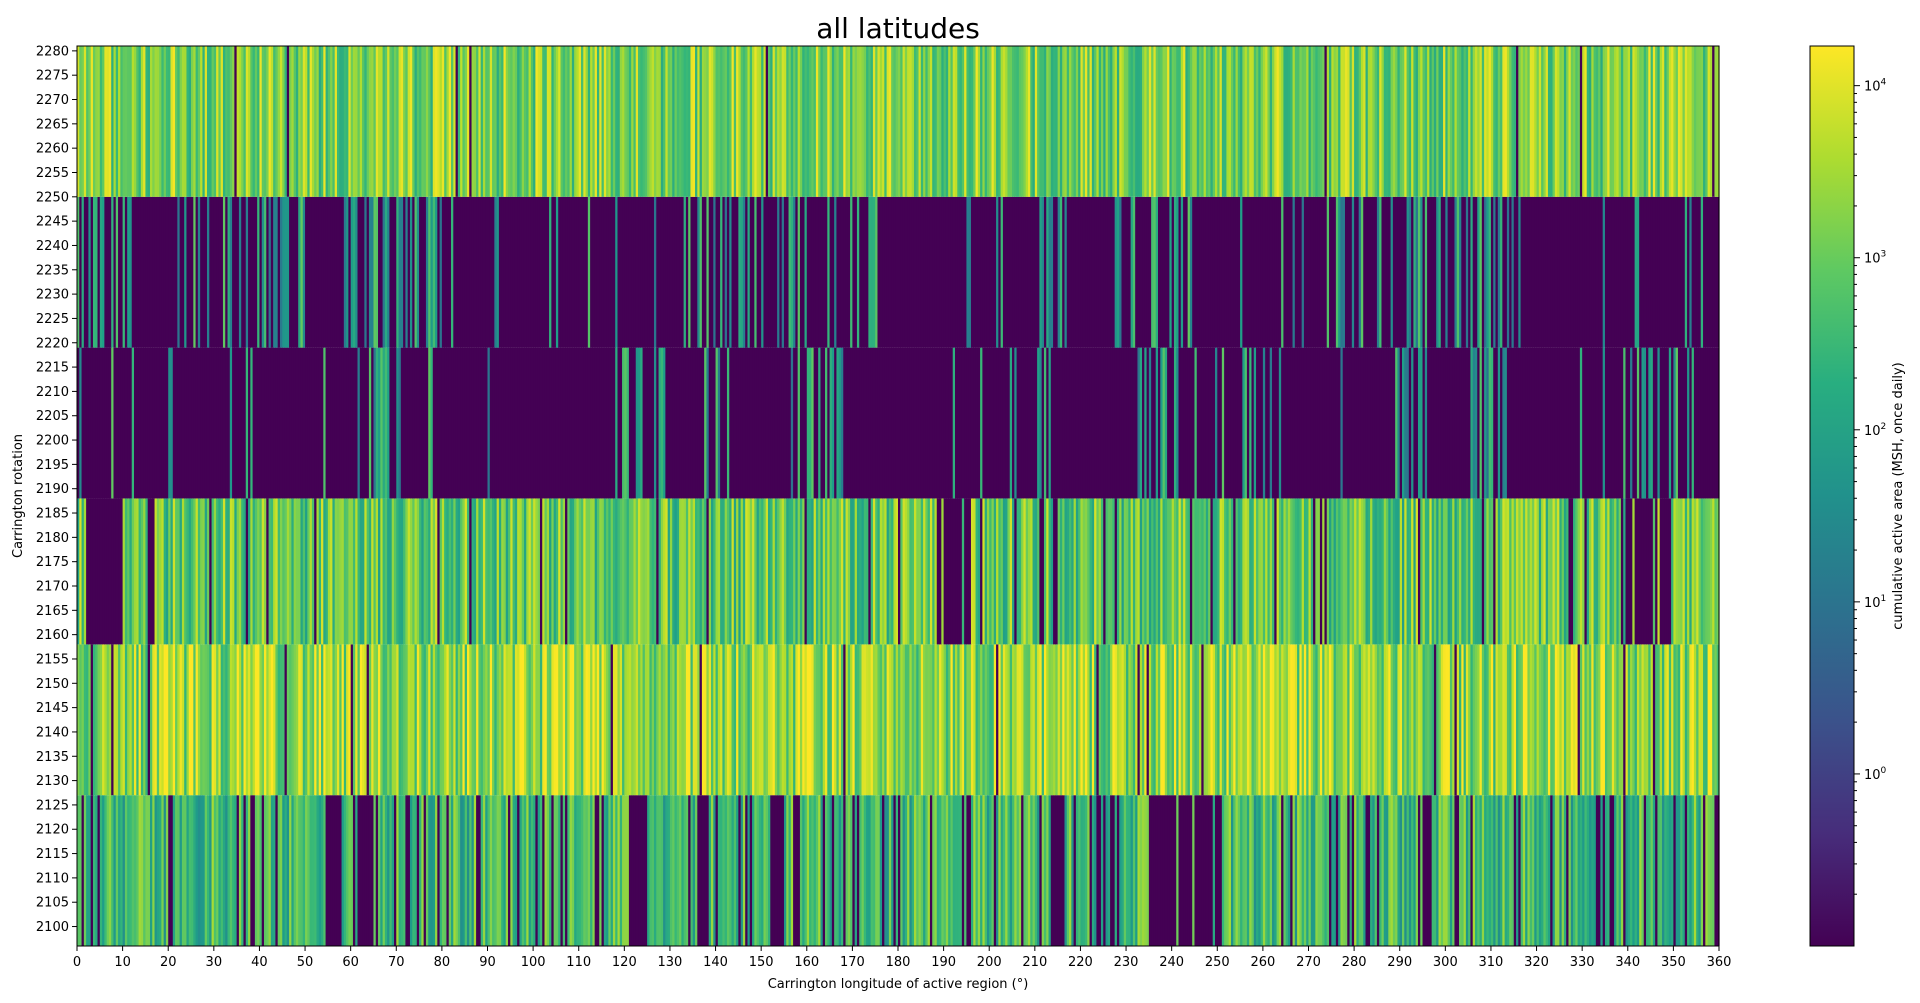 The height and width of the screenshot is (1003, 1920). What do you see at coordinates (52, 246) in the screenshot?
I see `y-tick-label: 2240` at bounding box center [52, 246].